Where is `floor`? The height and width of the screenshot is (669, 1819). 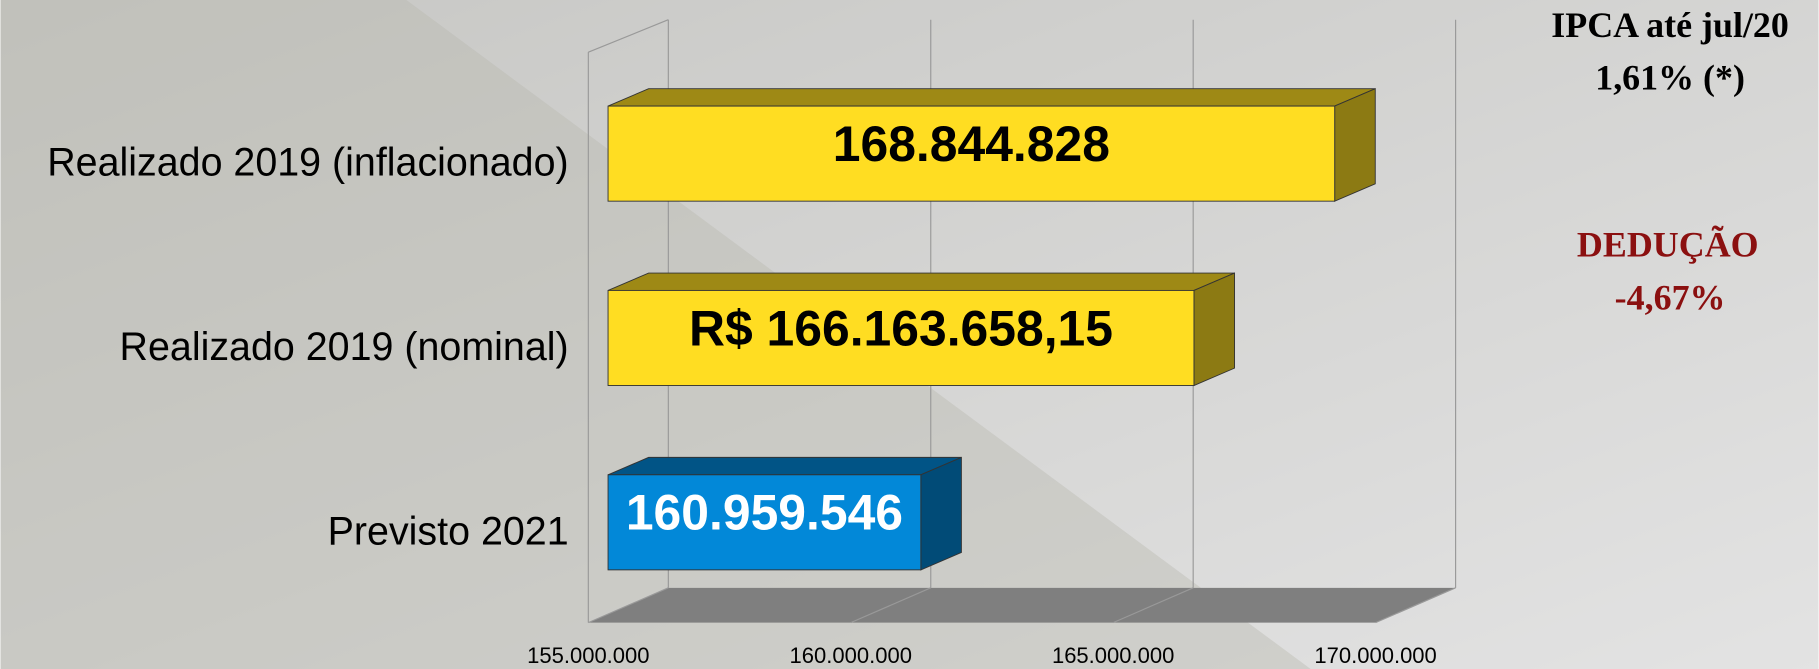
floor is located at coordinates (1022, 605).